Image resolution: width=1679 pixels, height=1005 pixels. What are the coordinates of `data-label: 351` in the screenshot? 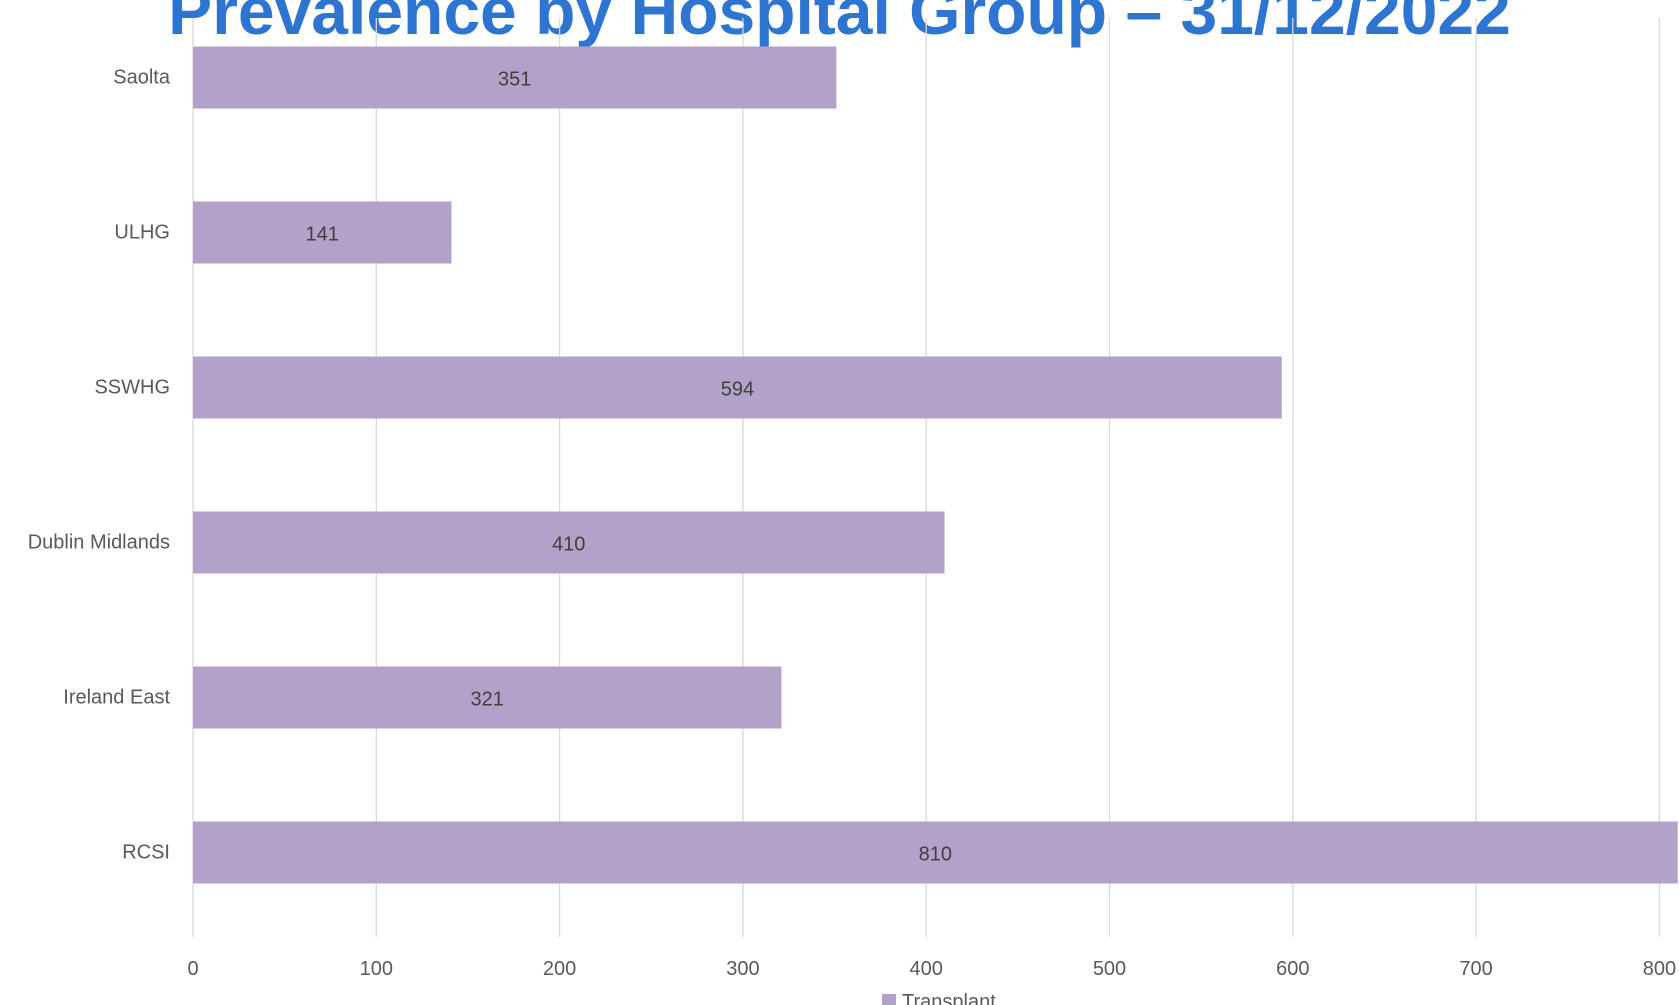 It's located at (514, 80).